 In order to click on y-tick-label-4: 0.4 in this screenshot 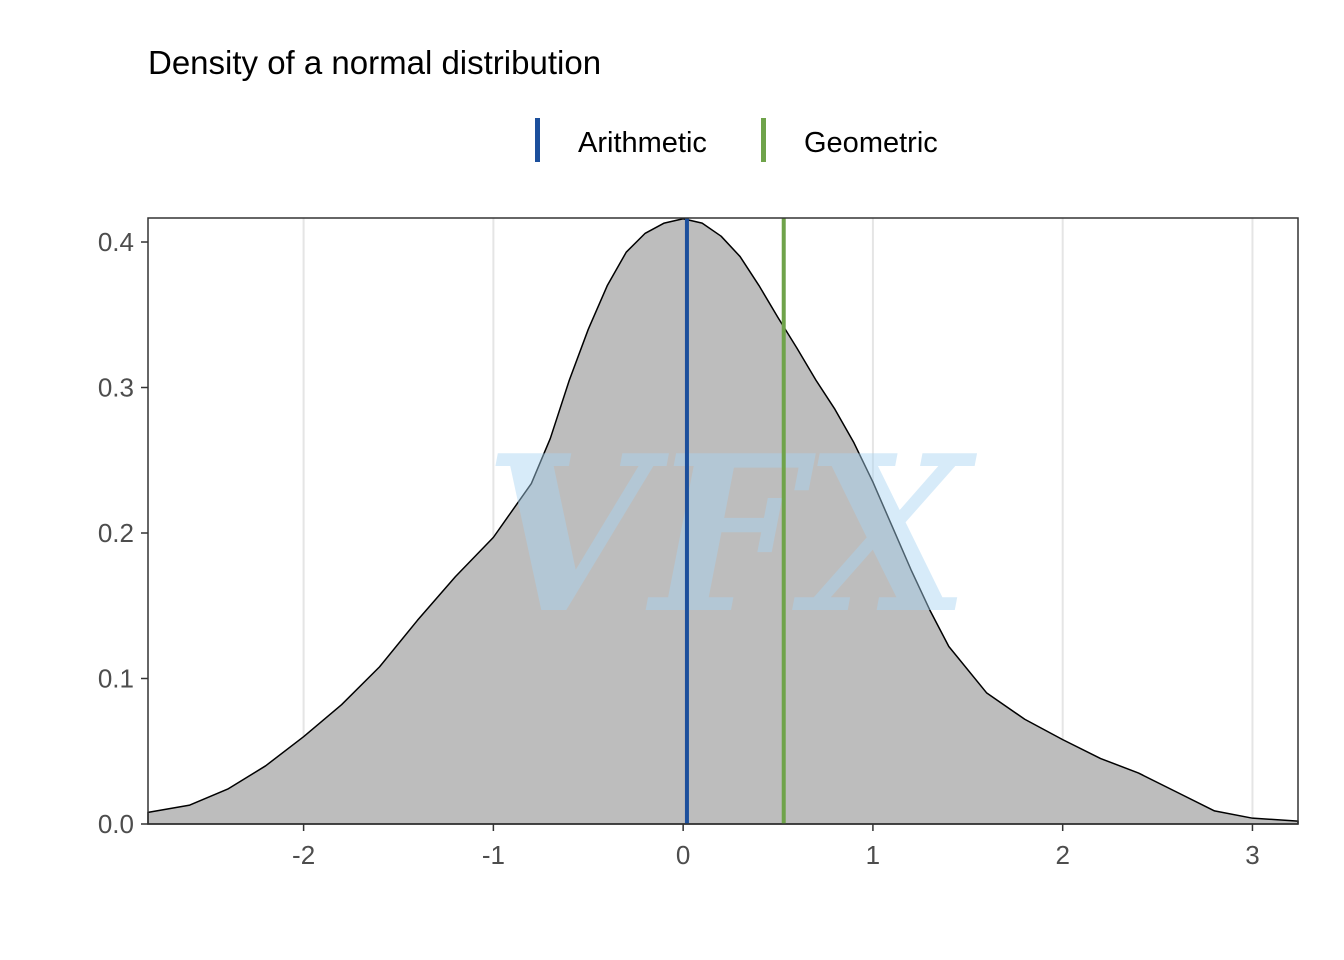, I will do `click(116, 242)`.